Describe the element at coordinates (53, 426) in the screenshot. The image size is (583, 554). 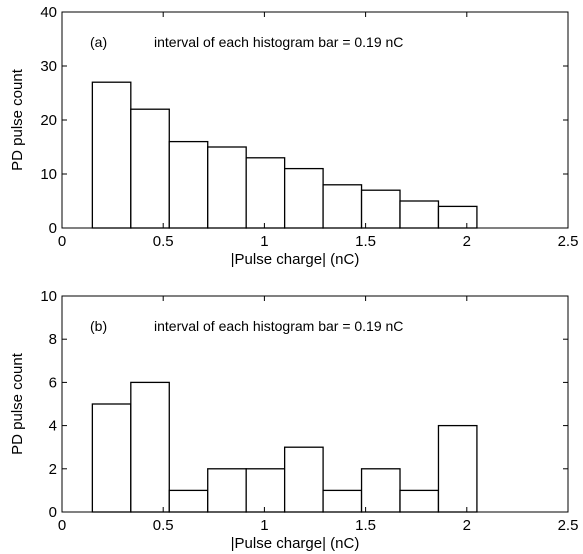
I see `y-tick-label: 4` at that location.